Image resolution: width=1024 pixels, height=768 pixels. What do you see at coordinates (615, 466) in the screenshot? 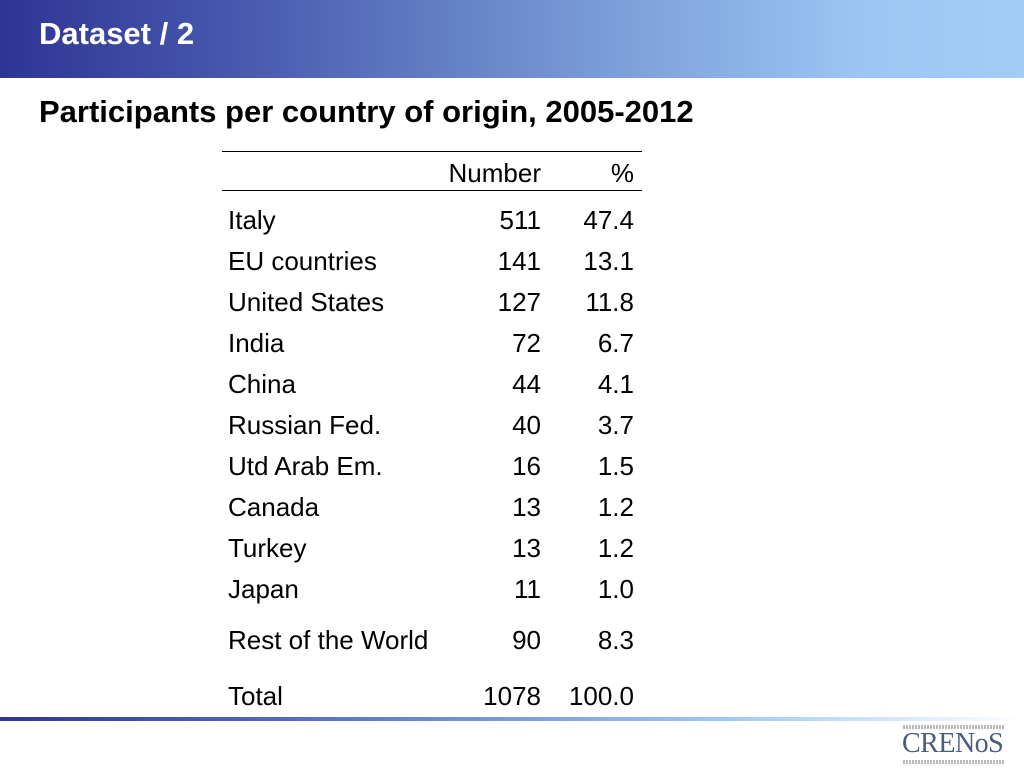
I see `row-percent: 1.5` at bounding box center [615, 466].